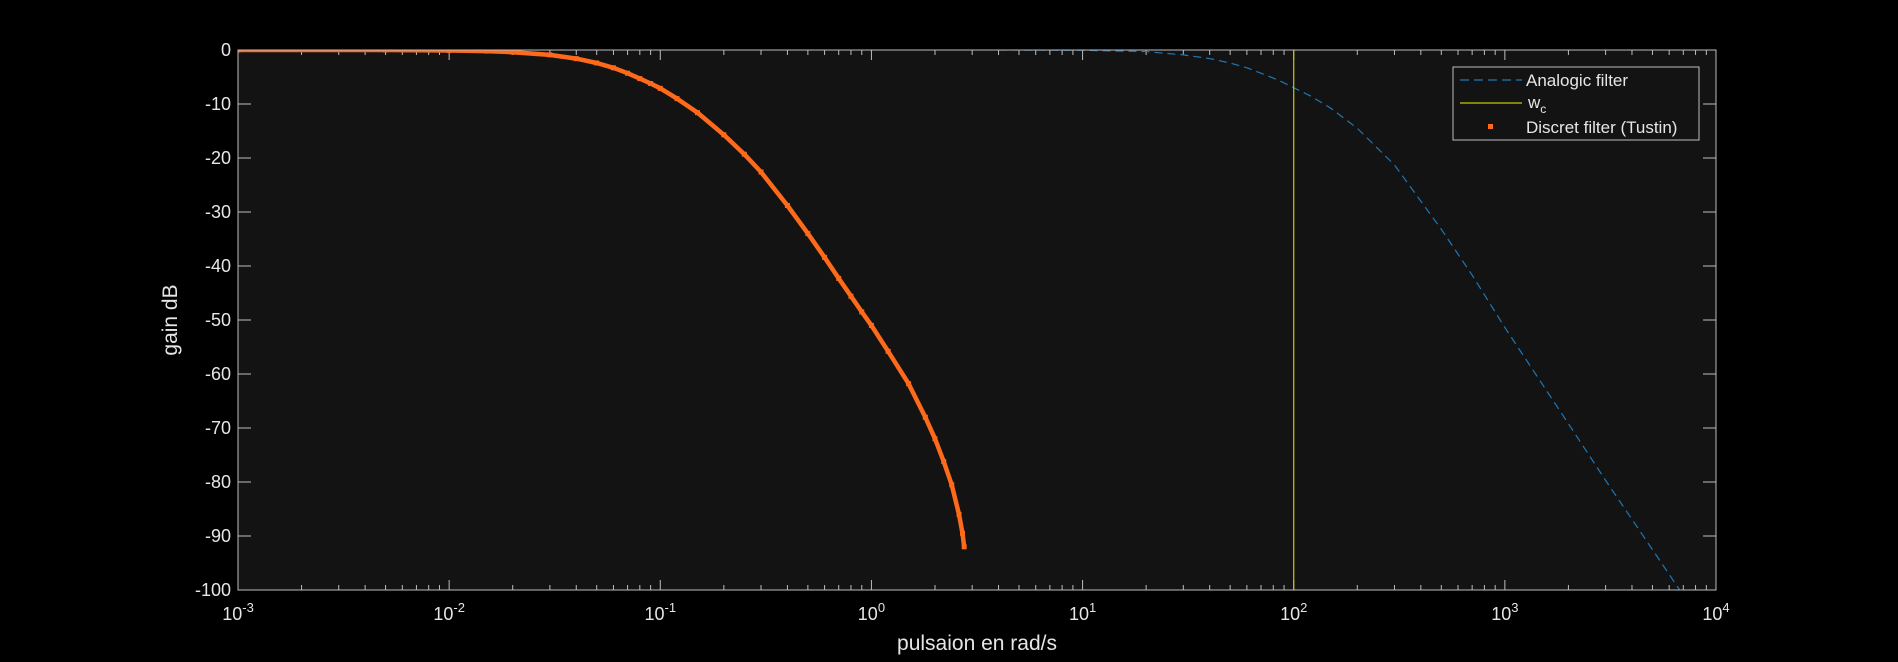 This screenshot has width=1898, height=662. I want to click on y-tick-label: -100, so click(213, 590).